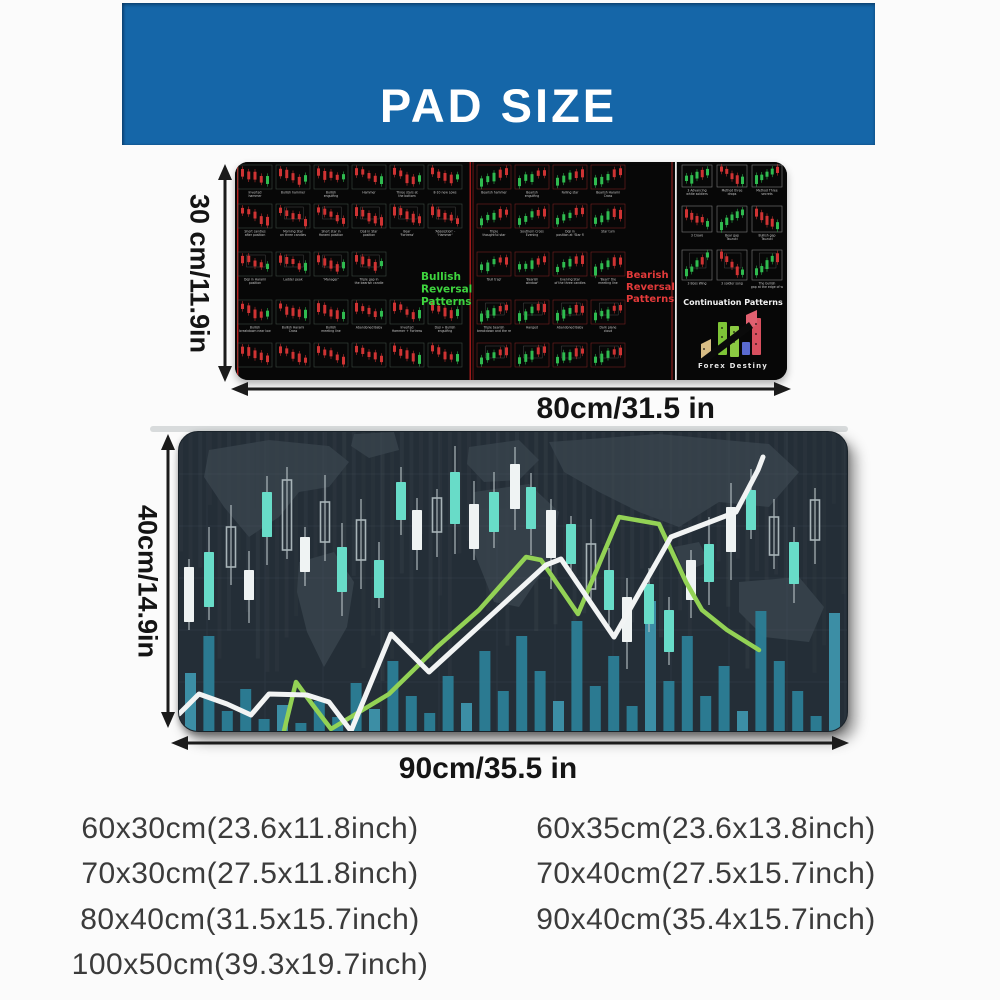  I want to click on pattern-tile-label: Ladder peak, so click(292, 279).